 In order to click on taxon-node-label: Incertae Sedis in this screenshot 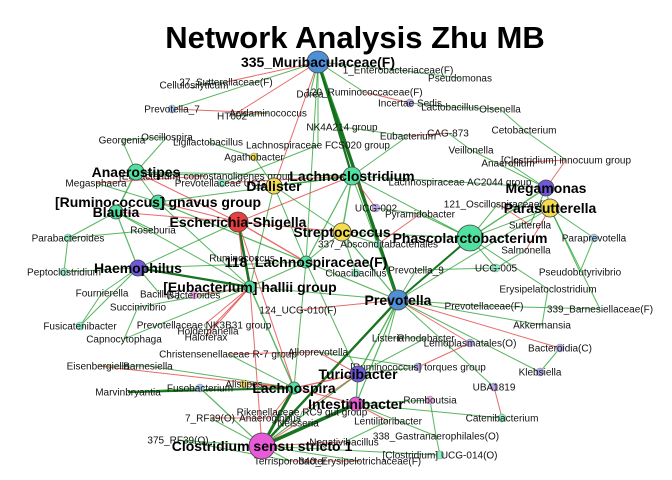, I will do `click(410, 104)`.